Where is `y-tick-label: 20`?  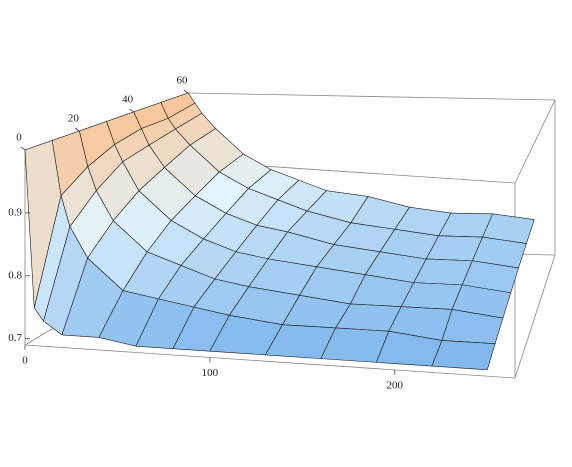
y-tick-label: 20 is located at coordinates (74, 119).